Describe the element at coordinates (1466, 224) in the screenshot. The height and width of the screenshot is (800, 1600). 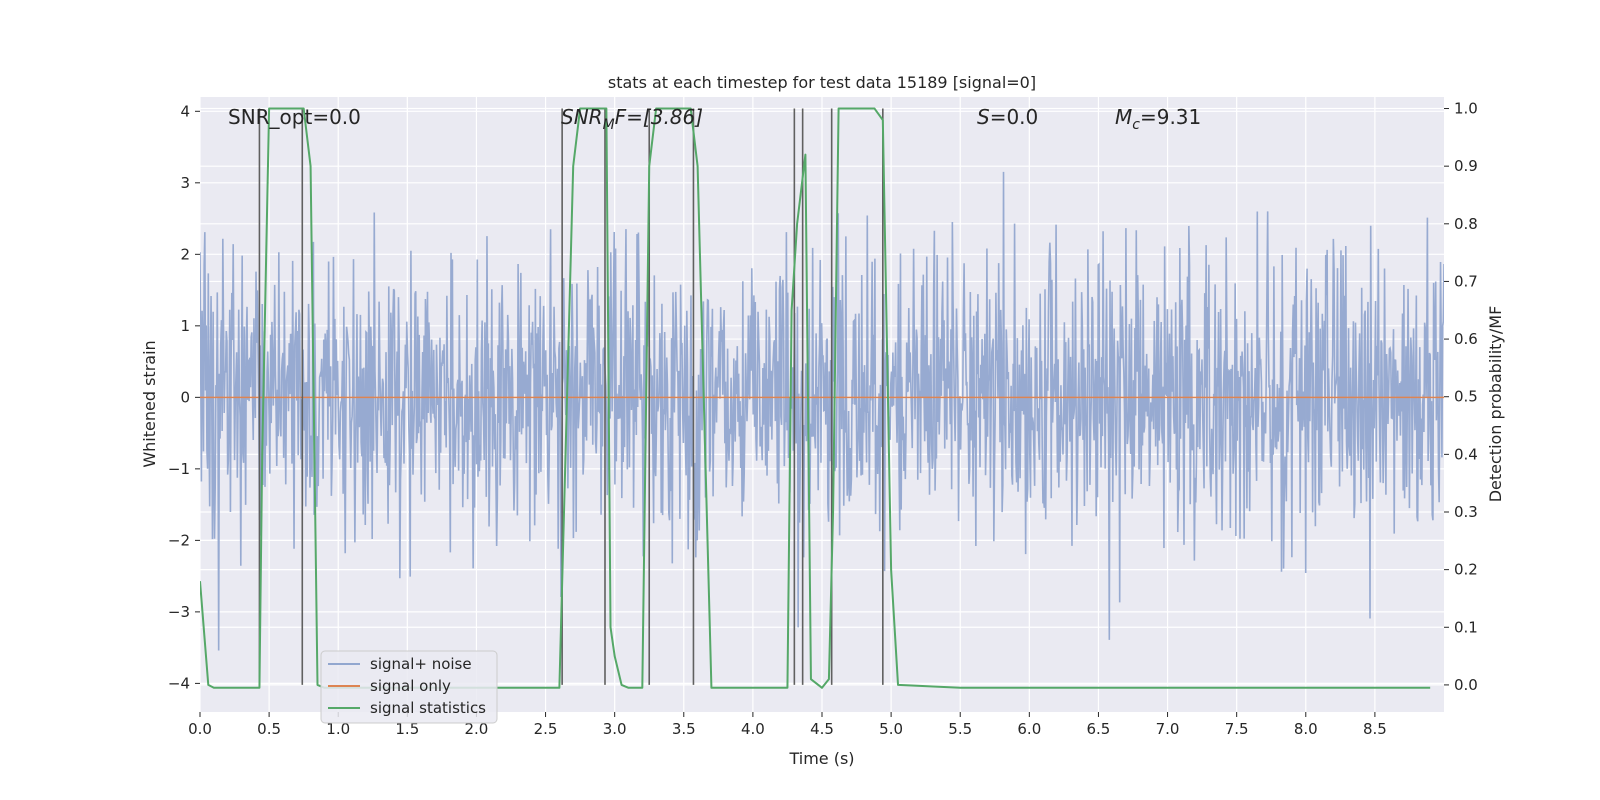
I see `y-right-tick-label: 0.8` at that location.